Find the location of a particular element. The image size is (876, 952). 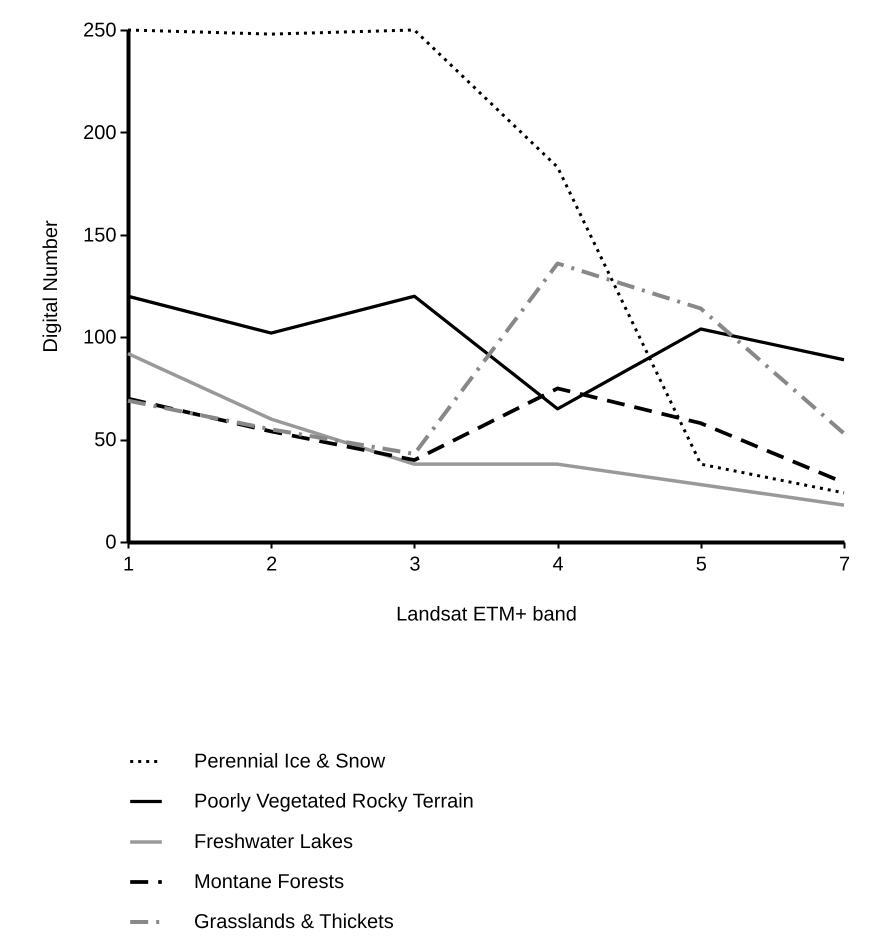

legend-label: Grasslands & Thickets is located at coordinates (294, 922).